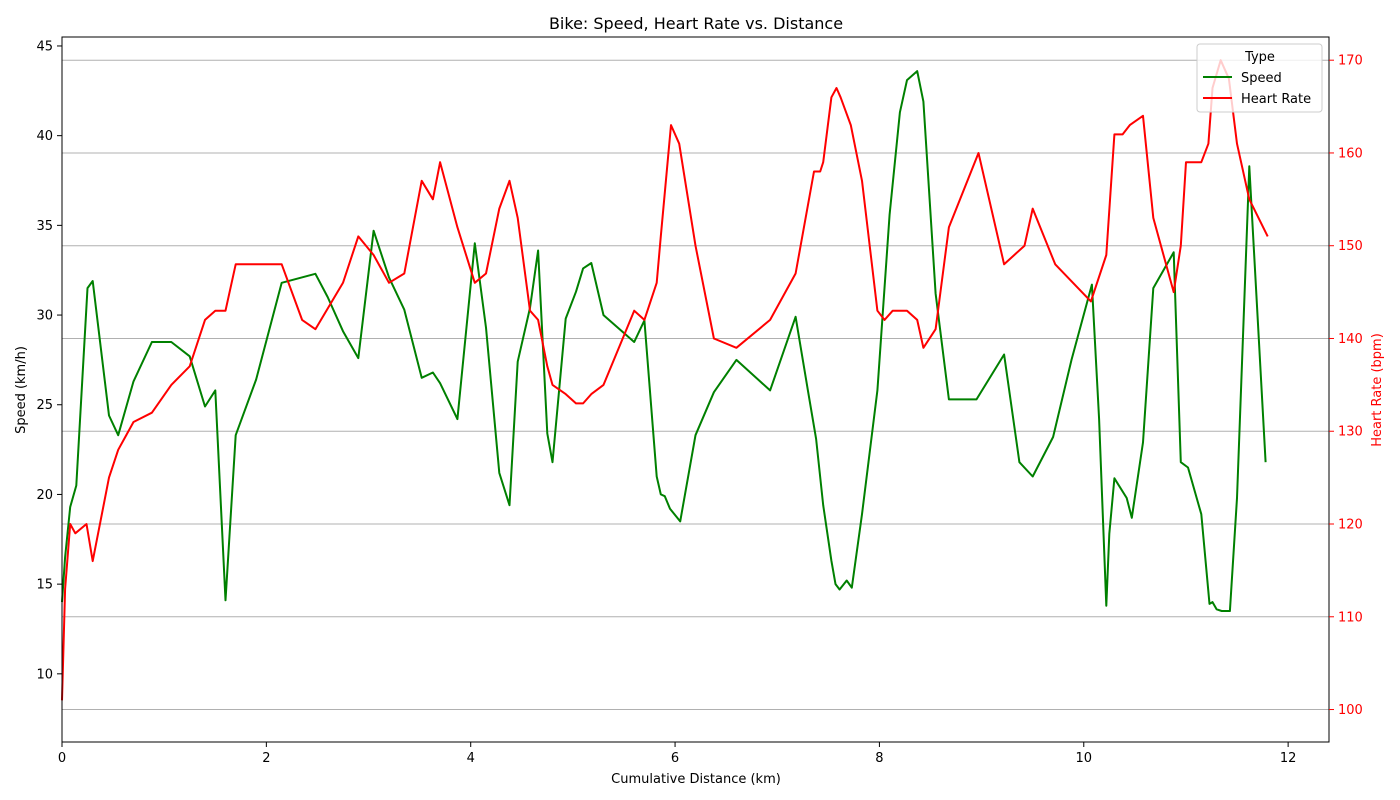  Describe the element at coordinates (49, 360) in the screenshot. I see `y-axis-ticks: 10 15 20 25 30 35 40 45` at that location.